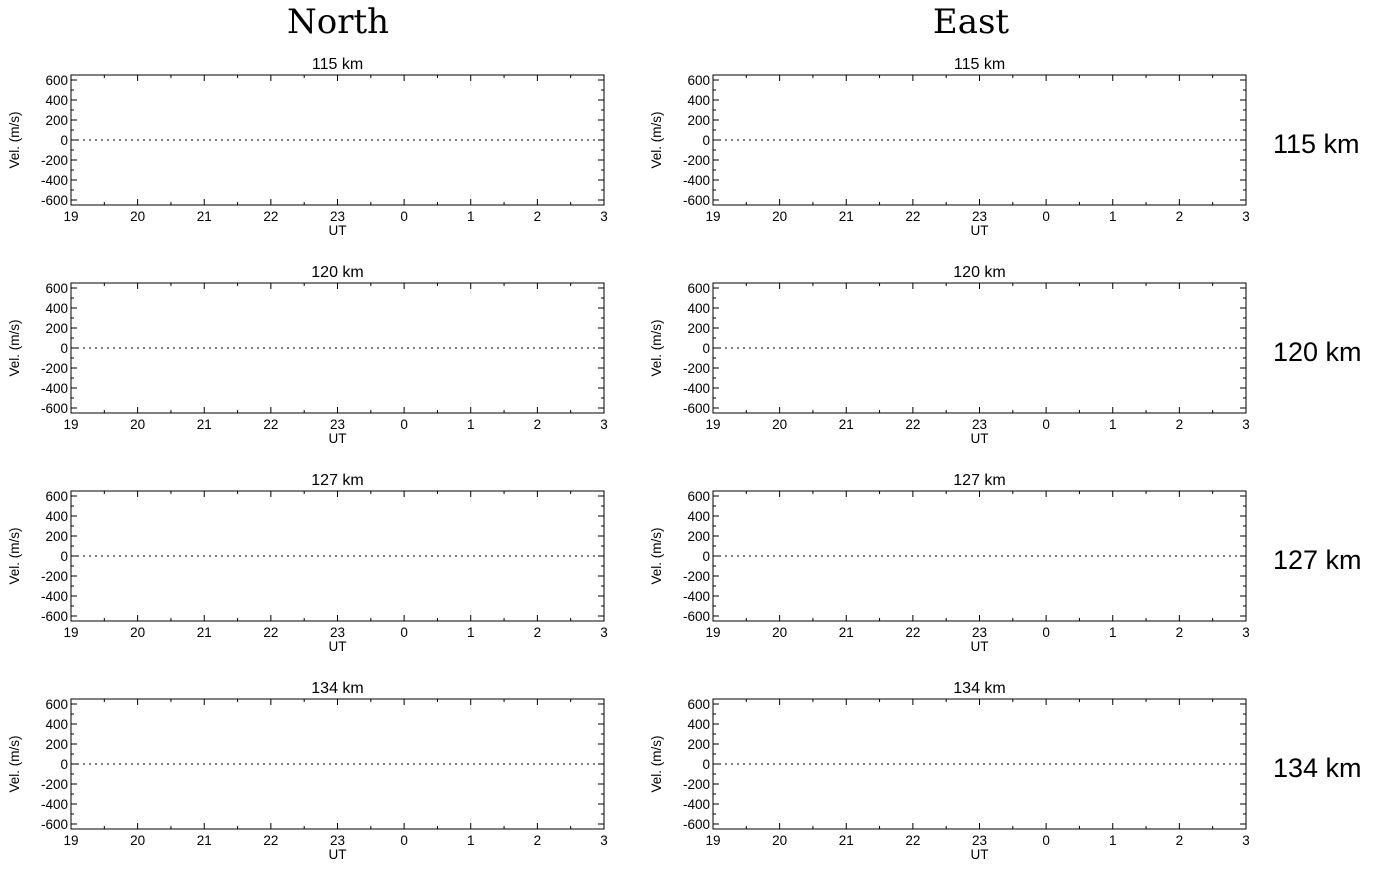 The height and width of the screenshot is (871, 1395). Describe the element at coordinates (64, 140) in the screenshot. I see `panel-north-115km-ytick-label: 0` at that location.